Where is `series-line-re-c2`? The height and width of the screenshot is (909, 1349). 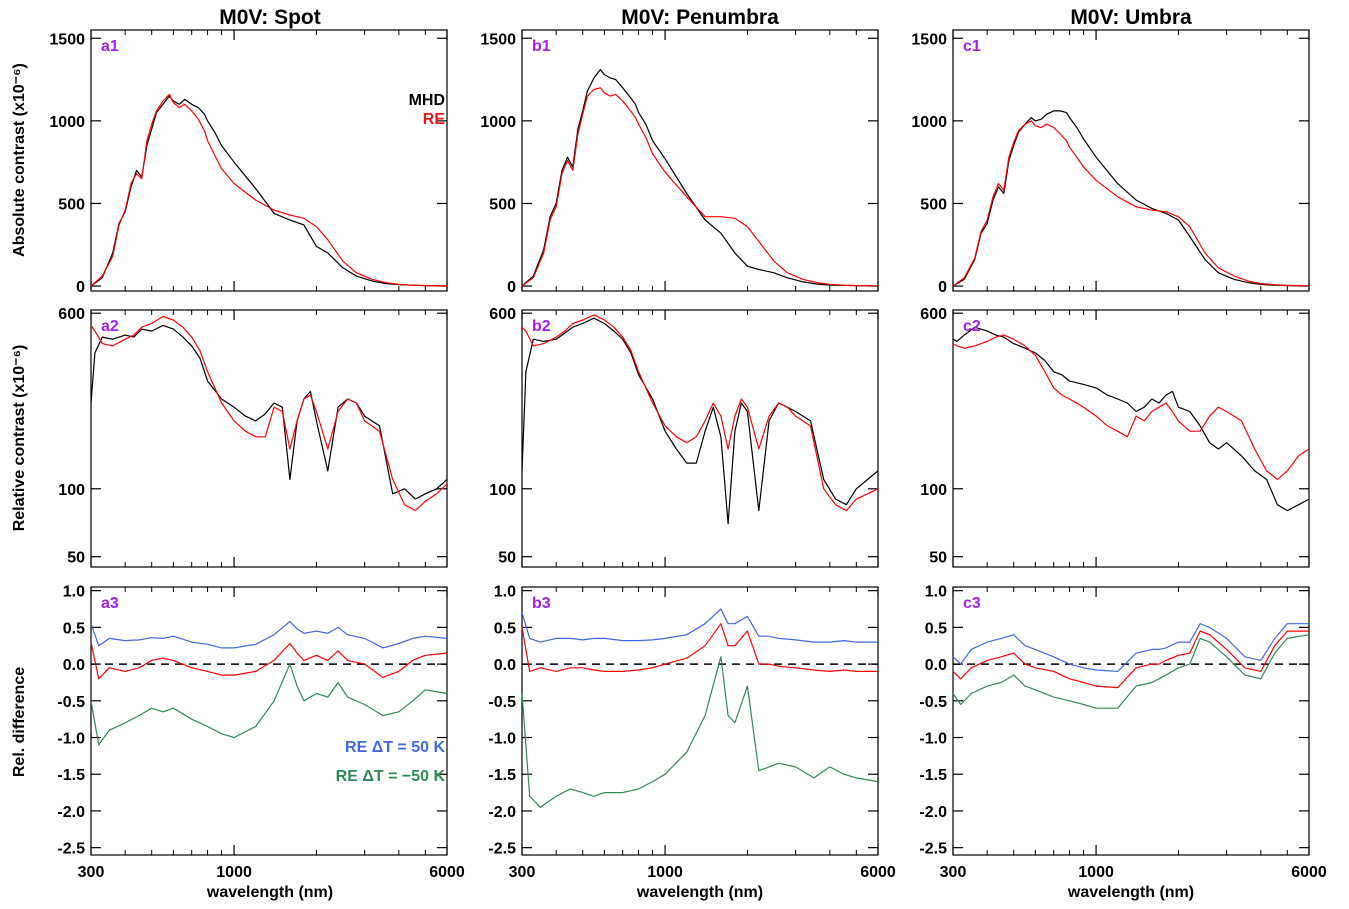 series-line-re-c2 is located at coordinates (1131, 407).